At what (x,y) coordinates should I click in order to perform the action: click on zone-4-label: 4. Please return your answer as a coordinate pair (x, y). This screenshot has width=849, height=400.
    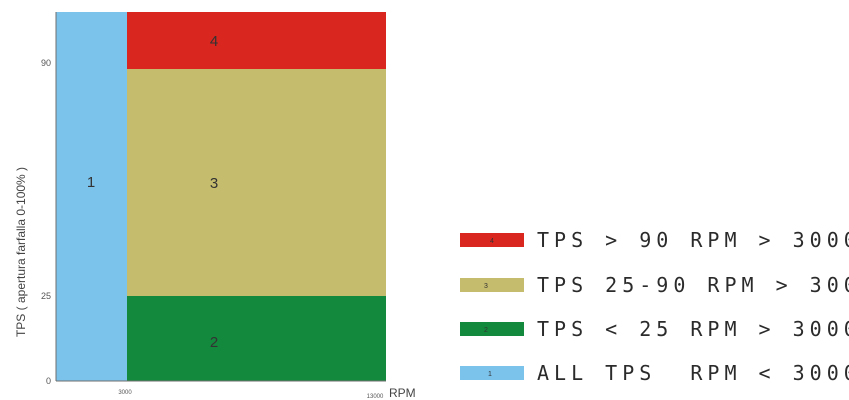
    Looking at the image, I should click on (214, 41).